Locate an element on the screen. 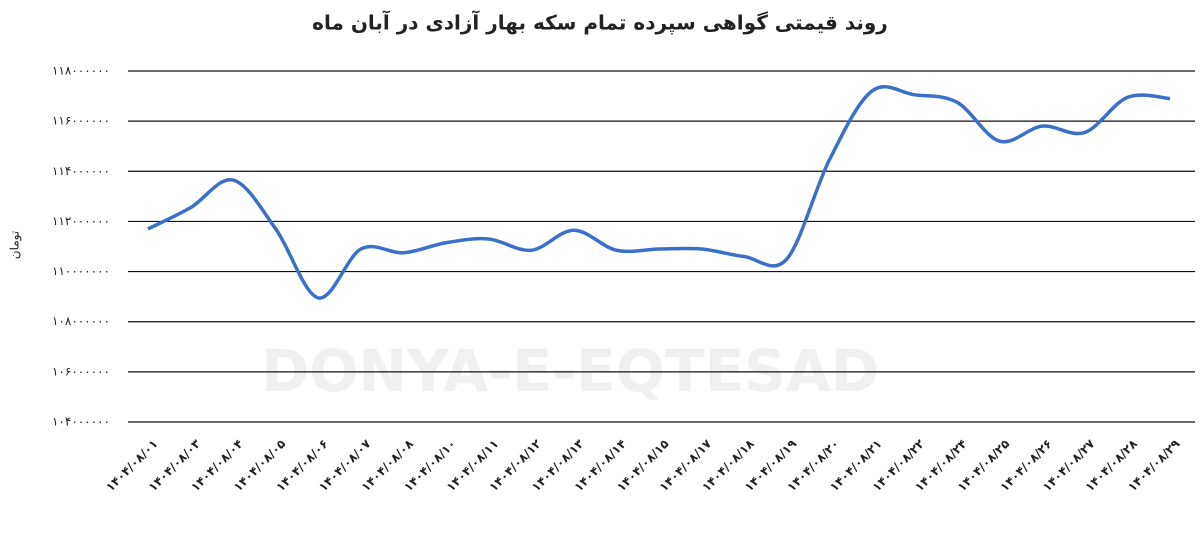  y-tick-label: ۱۰۴۰۰۰۰۰۰ is located at coordinates (81, 422).